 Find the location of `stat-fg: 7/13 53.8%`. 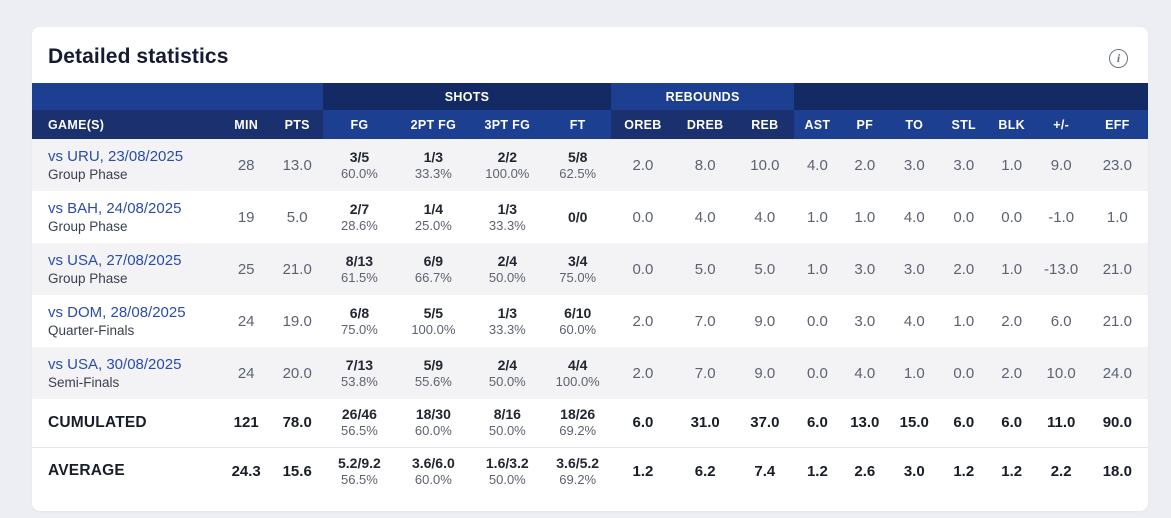

stat-fg: 7/13 53.8% is located at coordinates (359, 372).